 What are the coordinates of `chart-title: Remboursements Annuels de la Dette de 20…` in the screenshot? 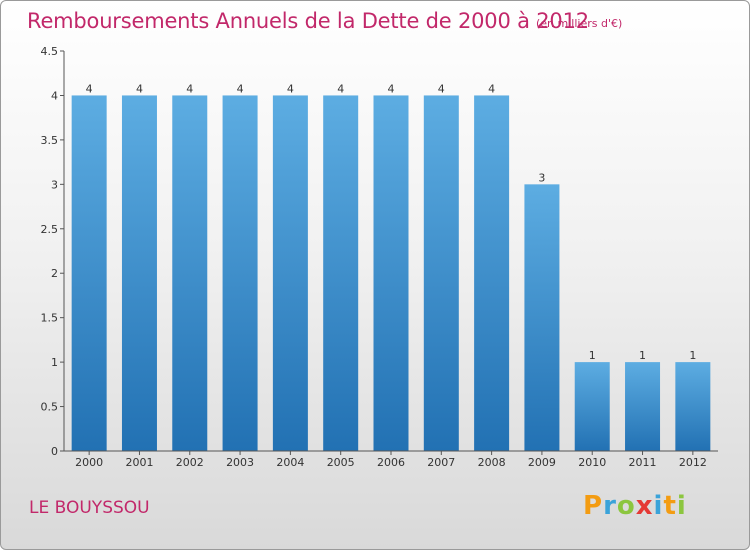 It's located at (308, 21).